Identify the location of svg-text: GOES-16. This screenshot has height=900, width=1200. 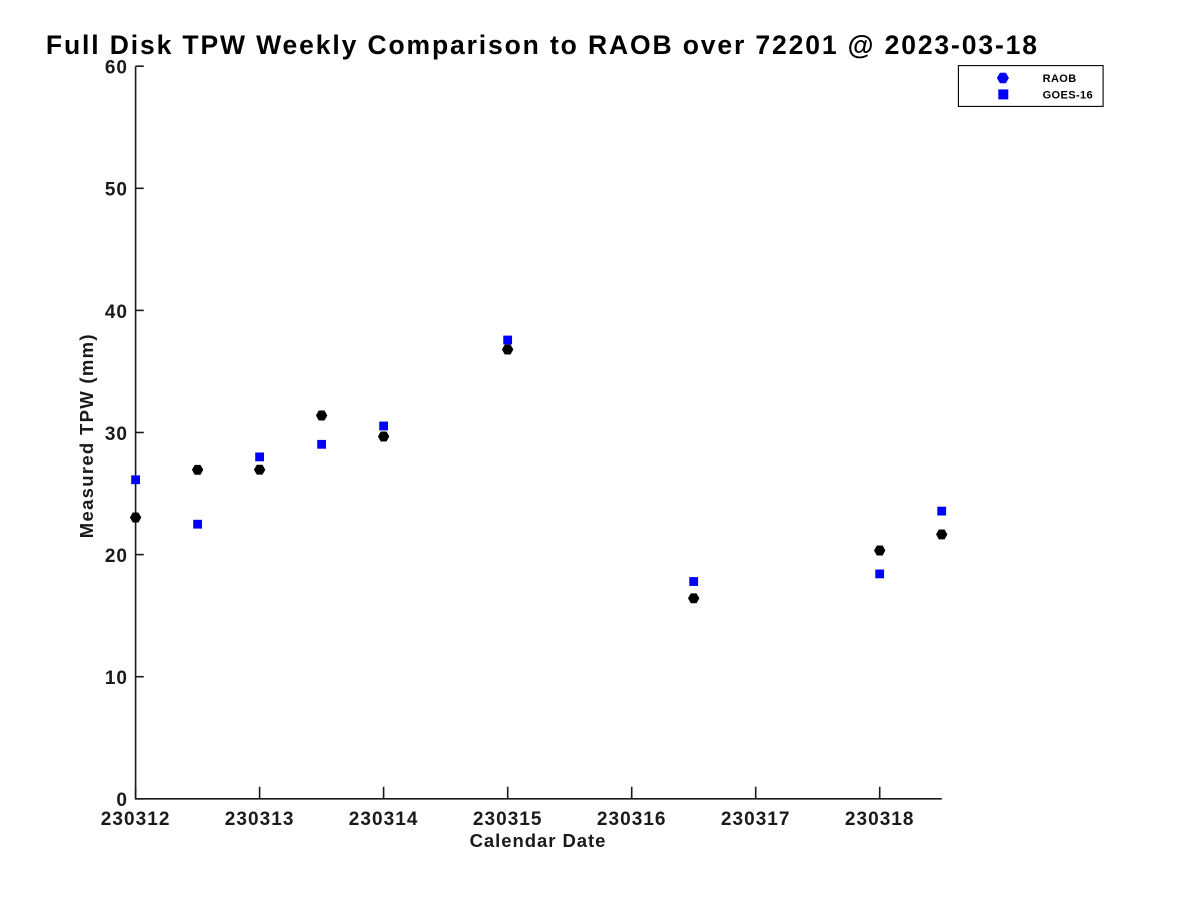
(1068, 95).